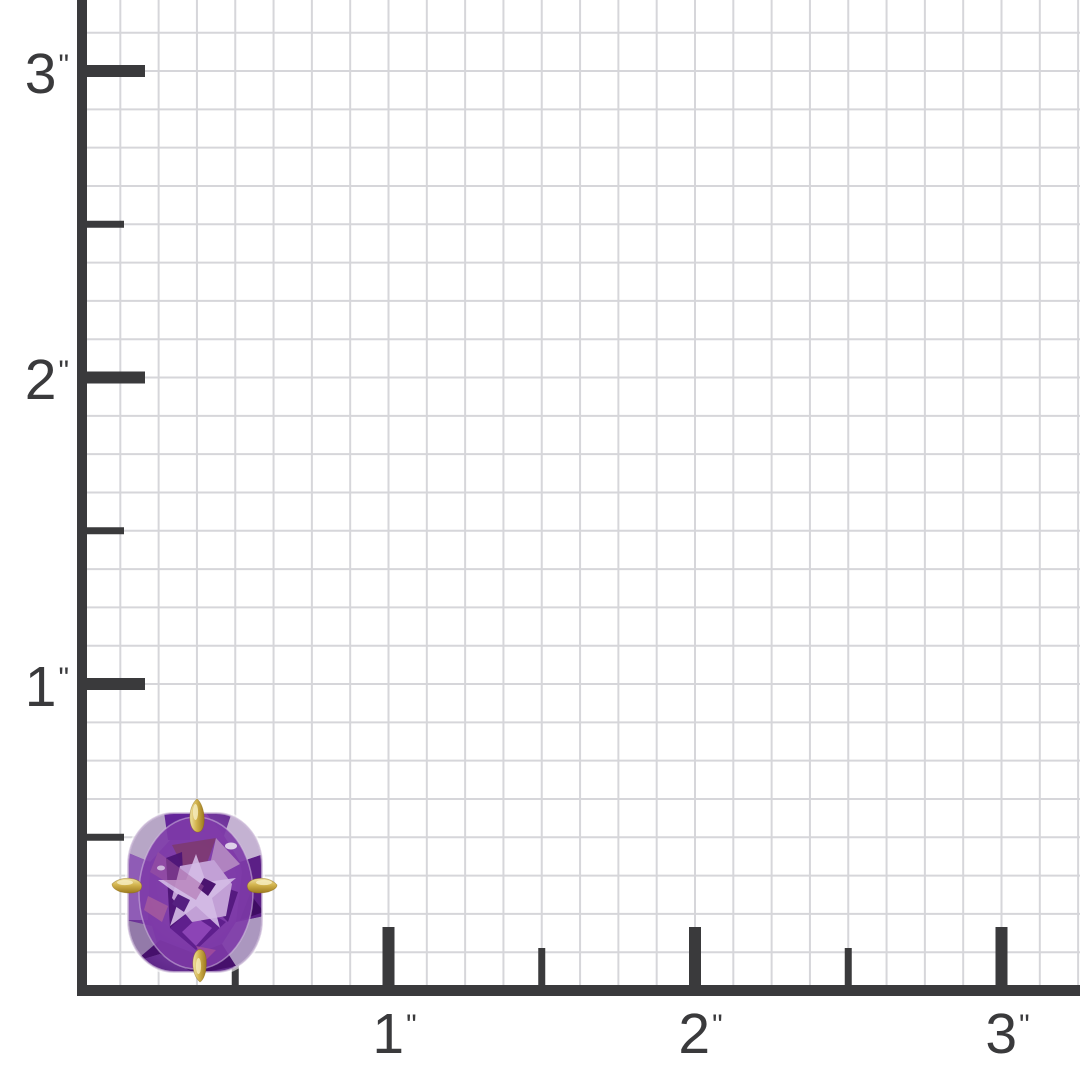 The width and height of the screenshot is (1080, 1080). Describe the element at coordinates (694, 1034) in the screenshot. I see `x-axis-label-2in-number: 2` at that location.